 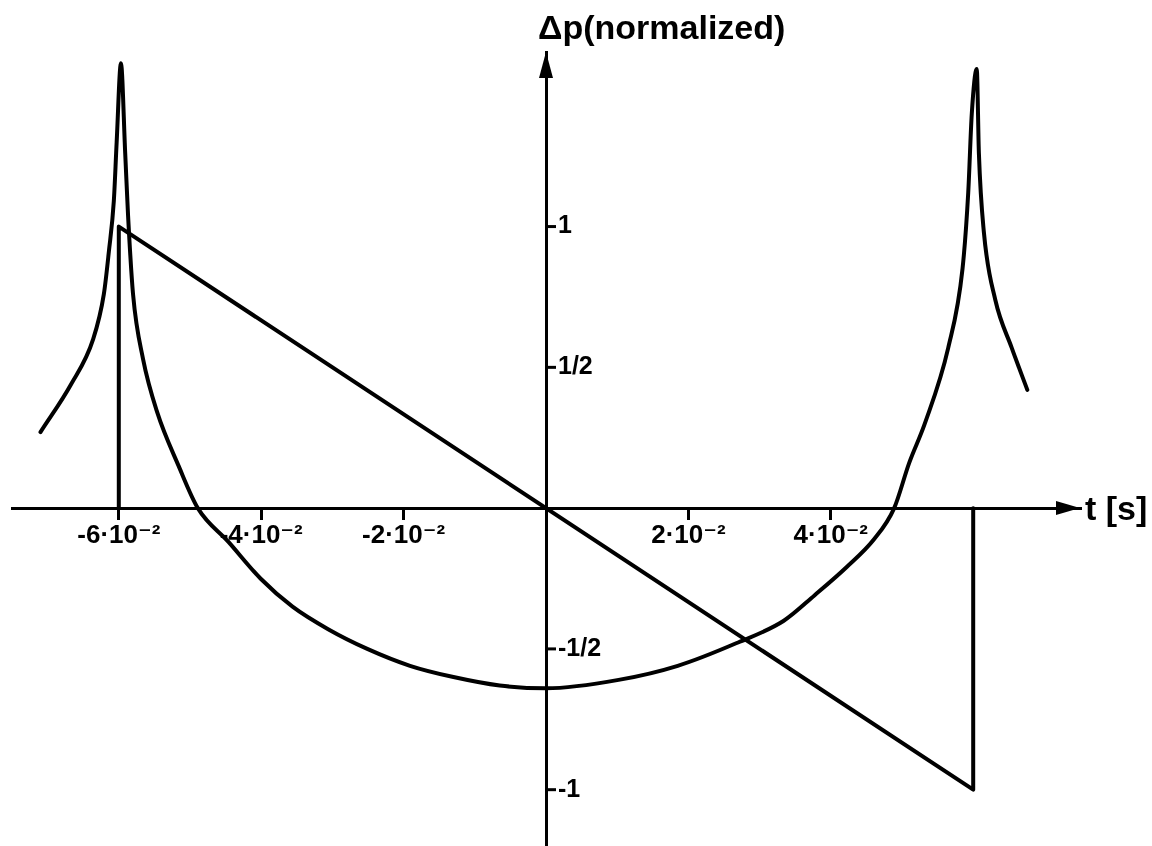 I want to click on y-tick-label: 1/2, so click(x=575, y=365).